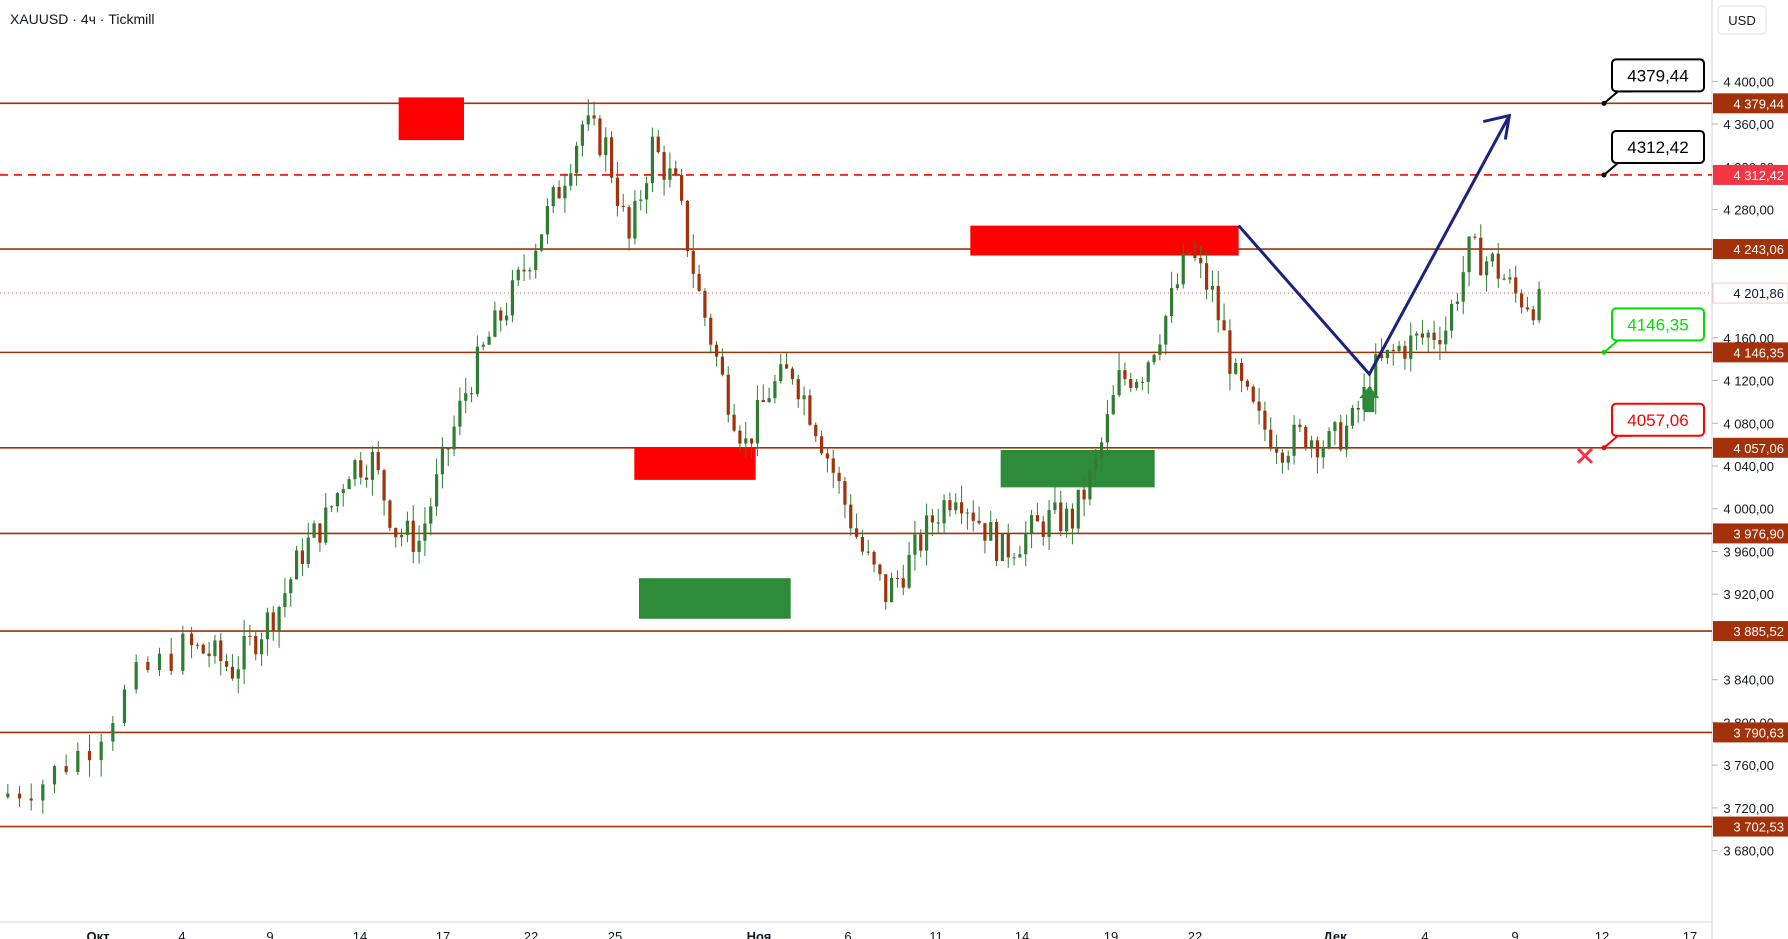 This screenshot has width=1788, height=939. What do you see at coordinates (1514, 934) in the screenshot?
I see `x-tick-label: 9` at bounding box center [1514, 934].